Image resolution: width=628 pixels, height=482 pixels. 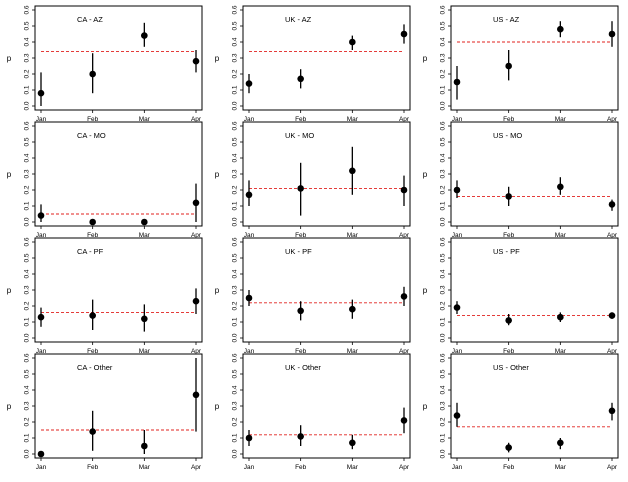 I want to click on panel-title: CA - Other, so click(x=95, y=367).